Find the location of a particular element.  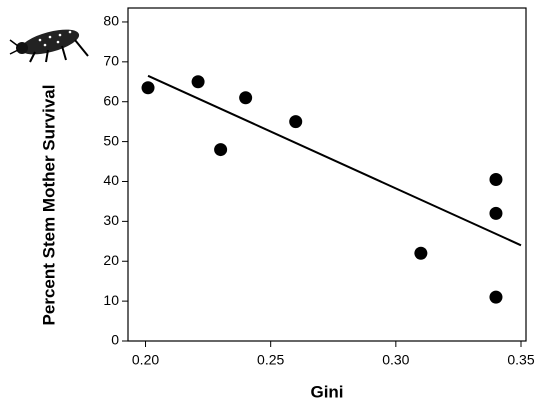

y-tick-label: 0 is located at coordinates (115, 340).